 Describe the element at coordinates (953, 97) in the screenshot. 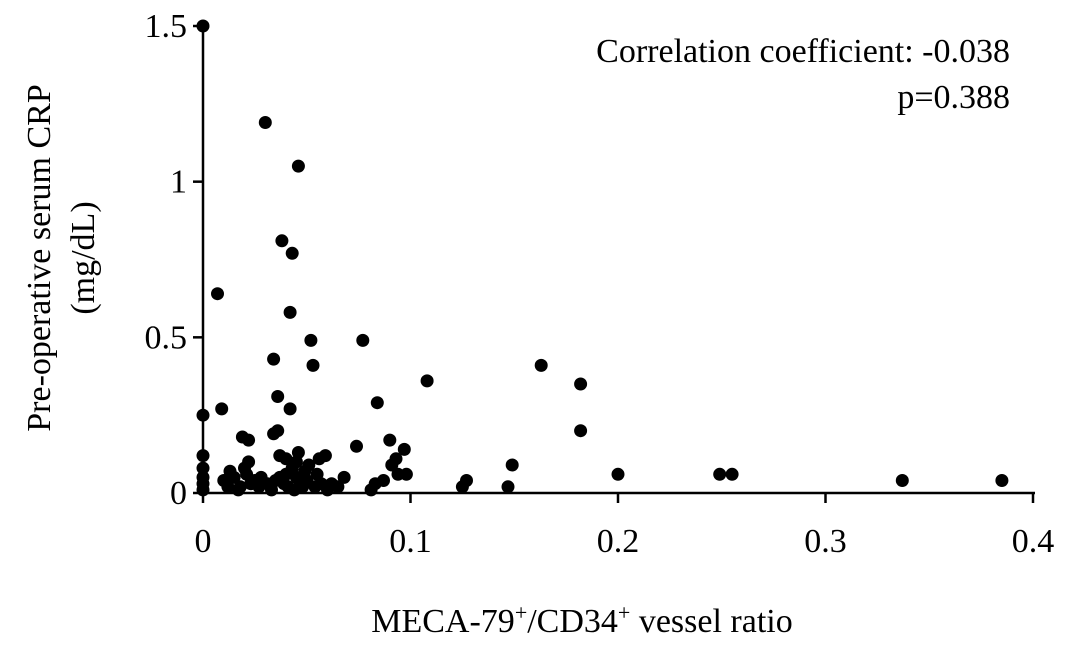

I see `p-value-annotation: p=0.388` at that location.